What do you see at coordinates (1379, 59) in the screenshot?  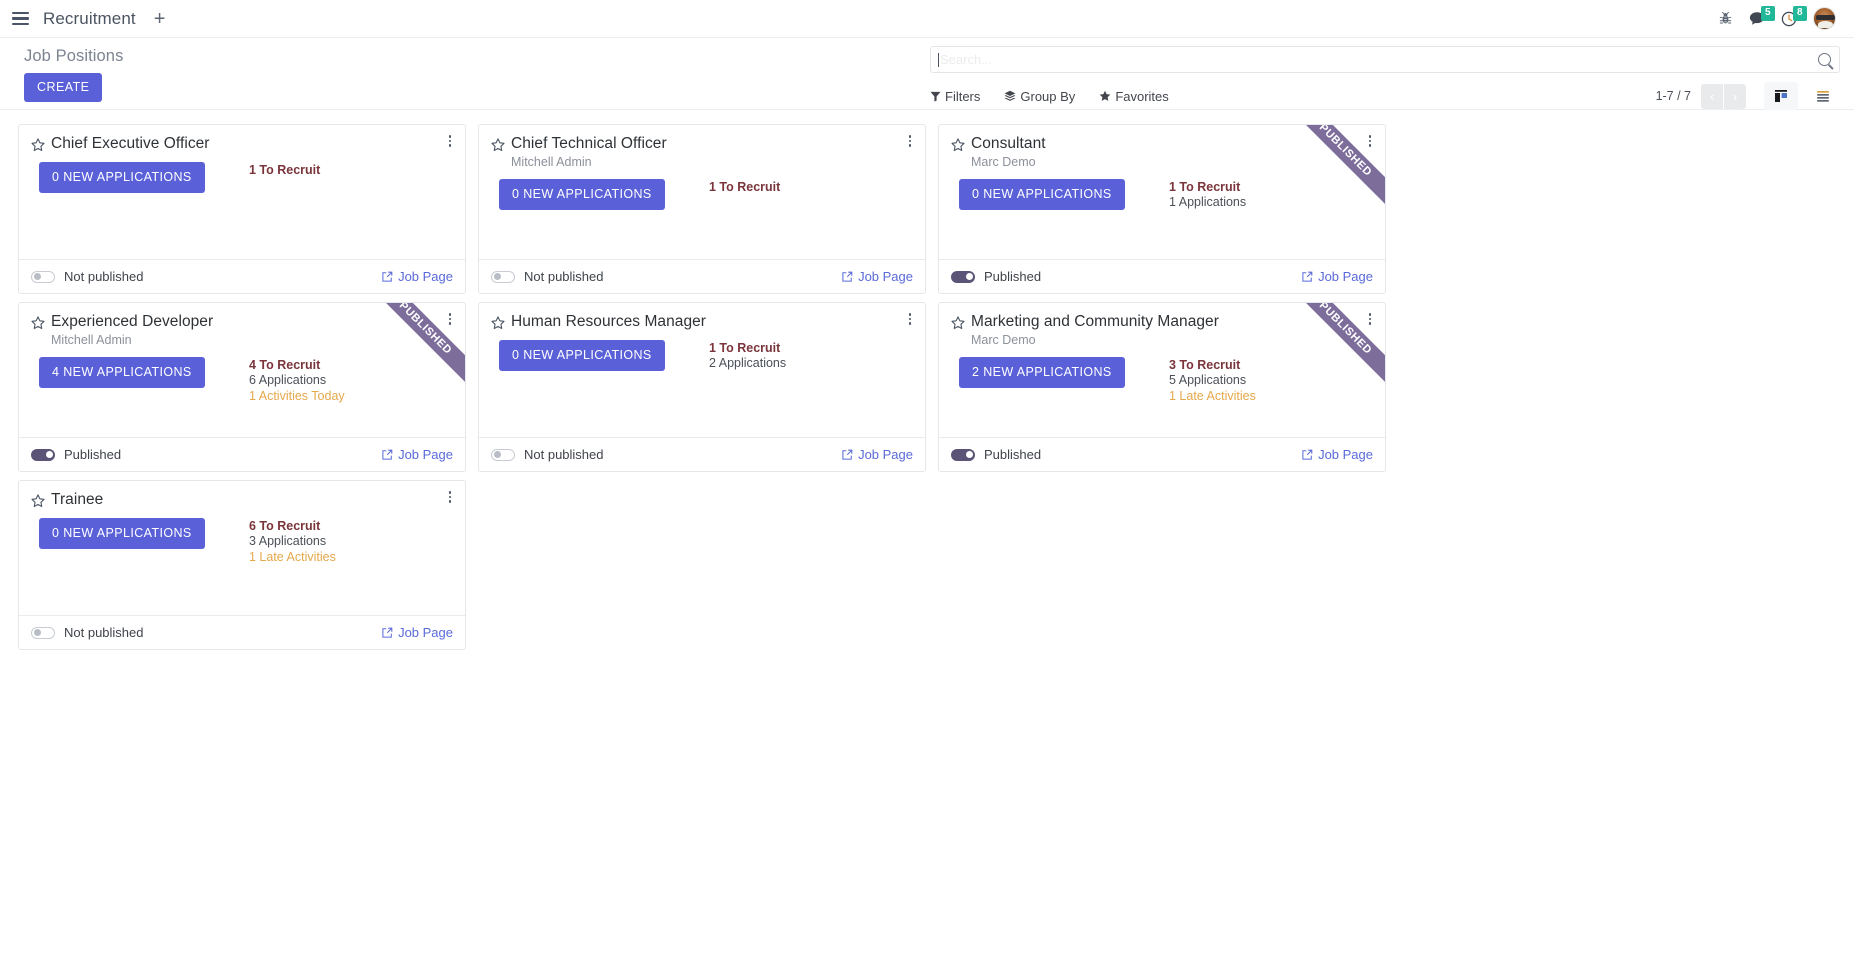 I see `search-input` at bounding box center [1379, 59].